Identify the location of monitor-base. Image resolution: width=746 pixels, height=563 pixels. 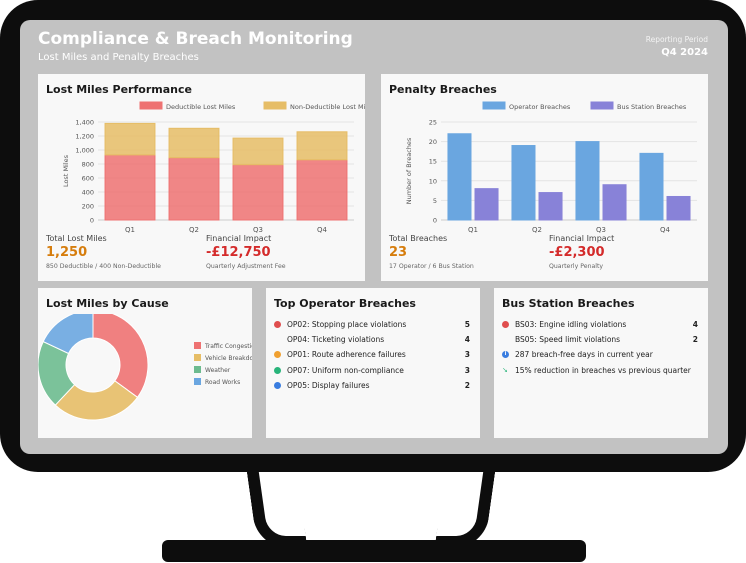
(374, 551).